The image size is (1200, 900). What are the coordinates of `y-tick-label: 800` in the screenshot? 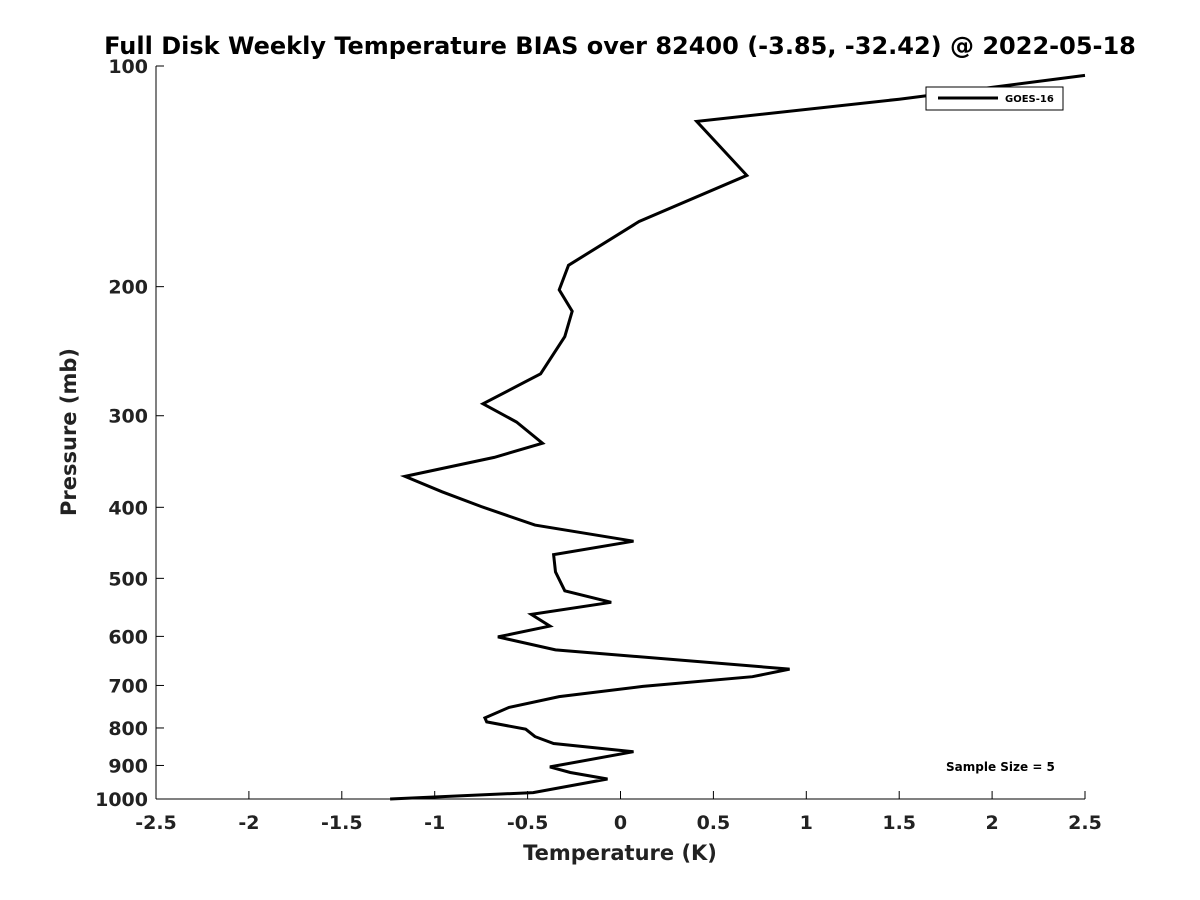 It's located at (128, 729).